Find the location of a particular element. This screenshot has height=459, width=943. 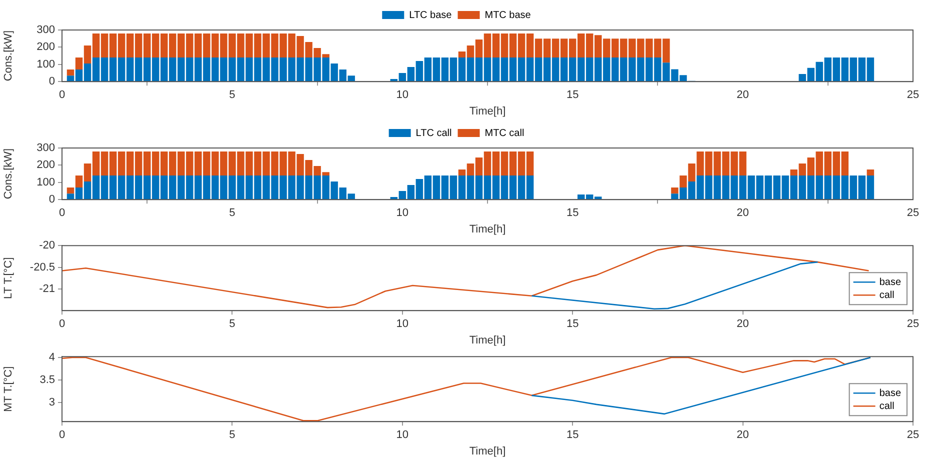

y-axis-title: LT T.[°C] is located at coordinates (8, 278).